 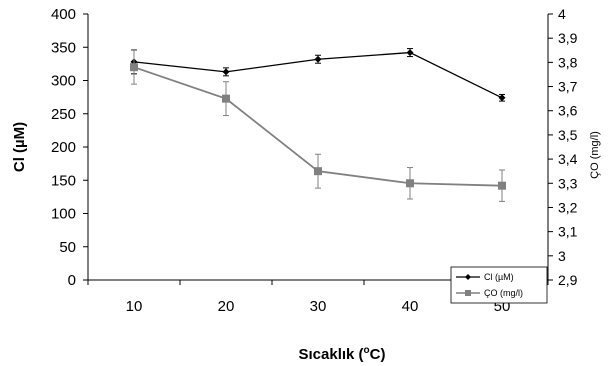 I want to click on y-tick-label-right: 4, so click(x=562, y=14).